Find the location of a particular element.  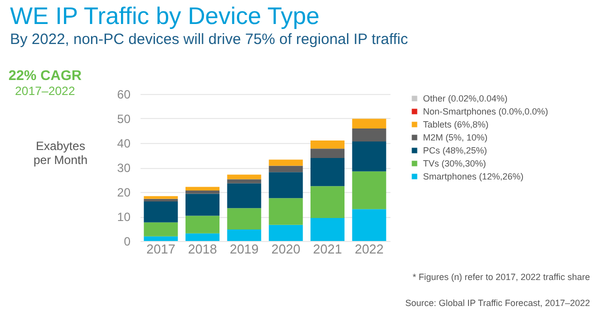

legend-label: Tablets (6%,8%) is located at coordinates (456, 125).